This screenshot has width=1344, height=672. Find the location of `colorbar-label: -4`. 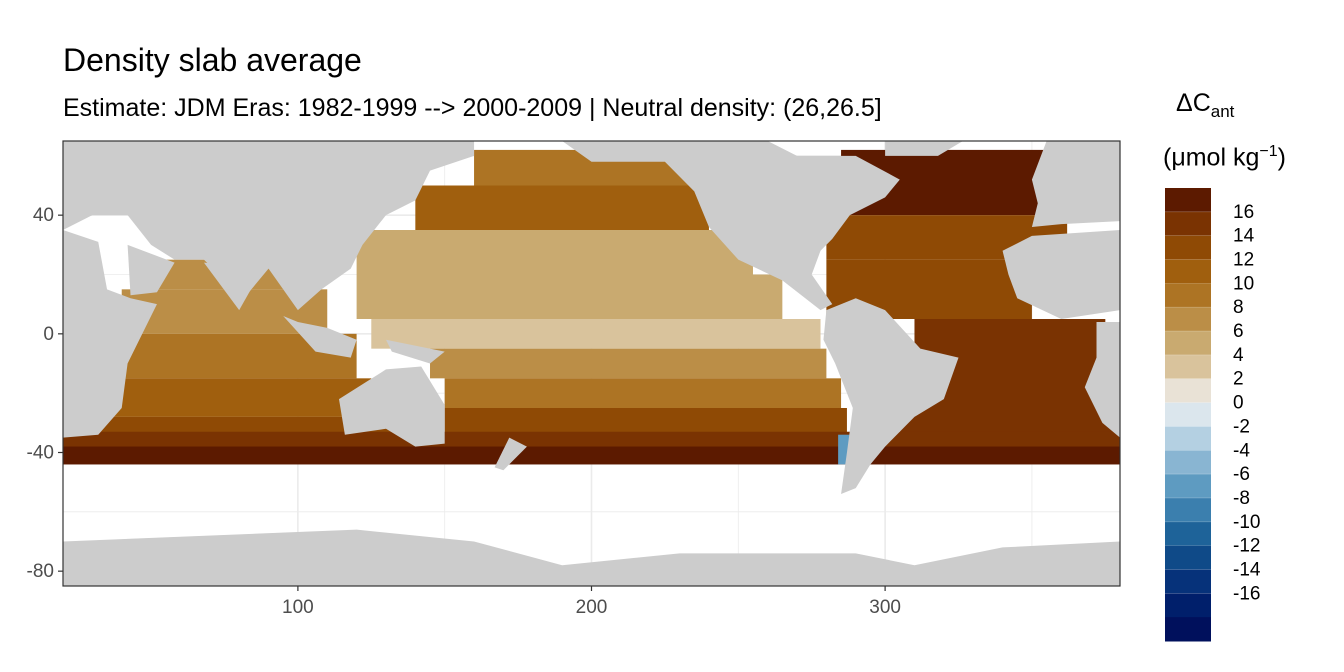

colorbar-label: -4 is located at coordinates (1241, 450).